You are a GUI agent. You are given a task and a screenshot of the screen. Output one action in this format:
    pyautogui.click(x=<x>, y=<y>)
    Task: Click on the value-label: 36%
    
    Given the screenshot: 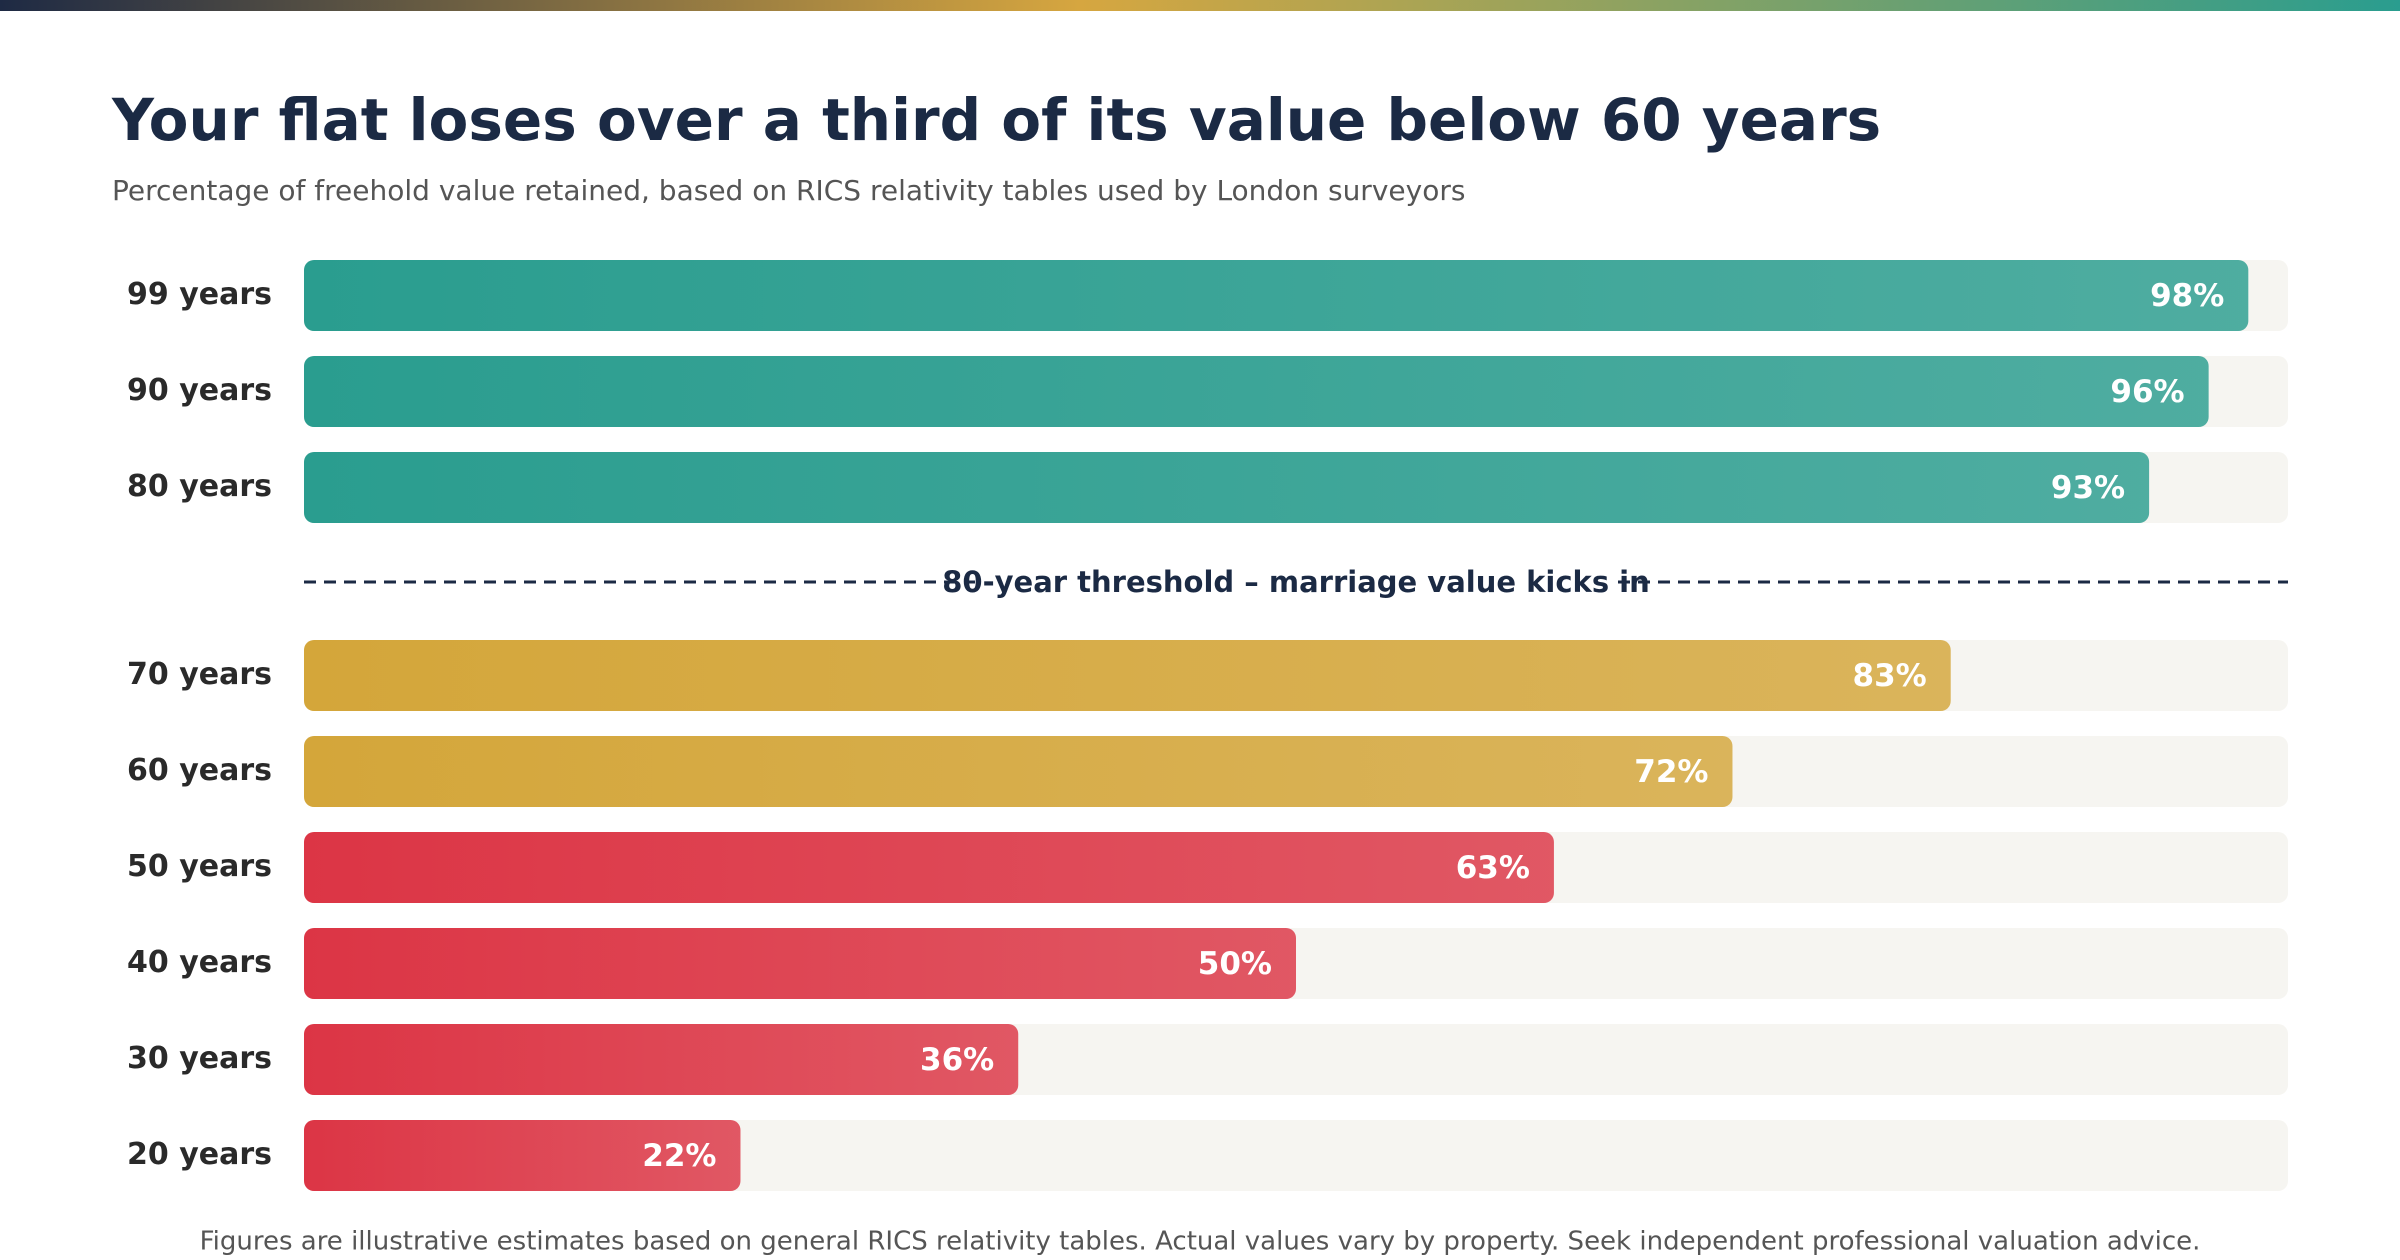 What is the action you would take?
    pyautogui.click(x=957, y=1060)
    